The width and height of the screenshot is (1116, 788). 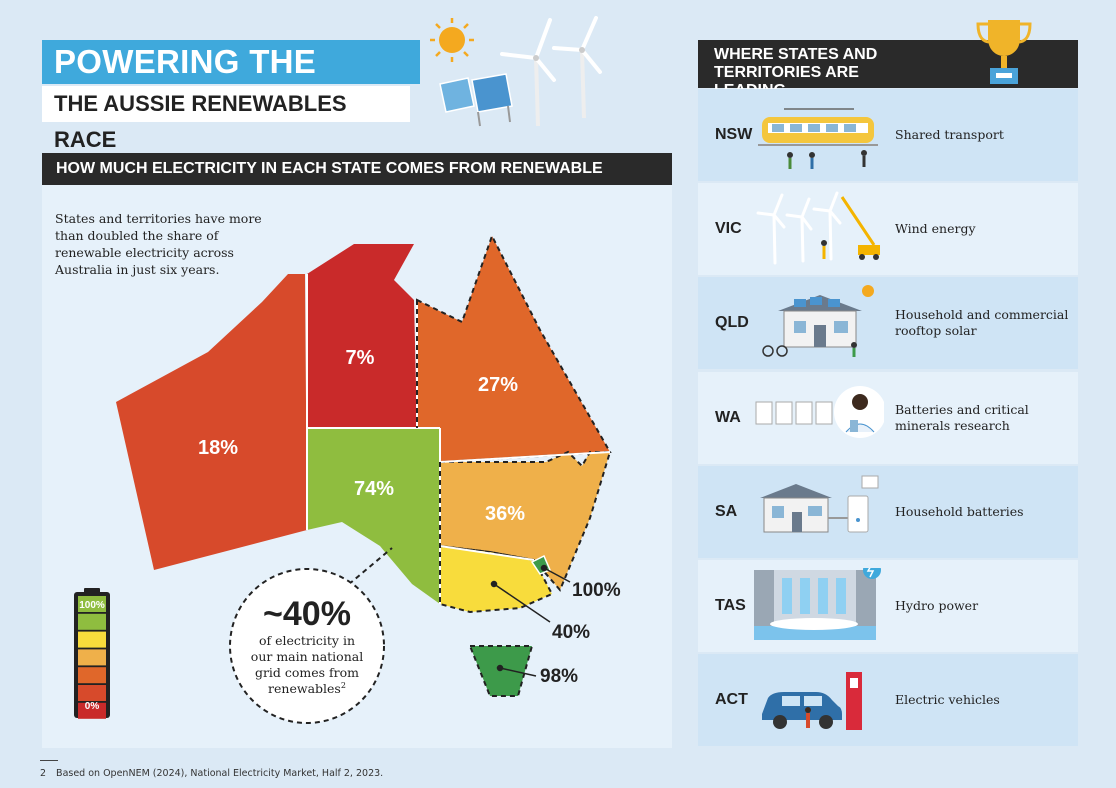 What do you see at coordinates (596, 590) in the screenshot?
I see `label-act: 100%` at bounding box center [596, 590].